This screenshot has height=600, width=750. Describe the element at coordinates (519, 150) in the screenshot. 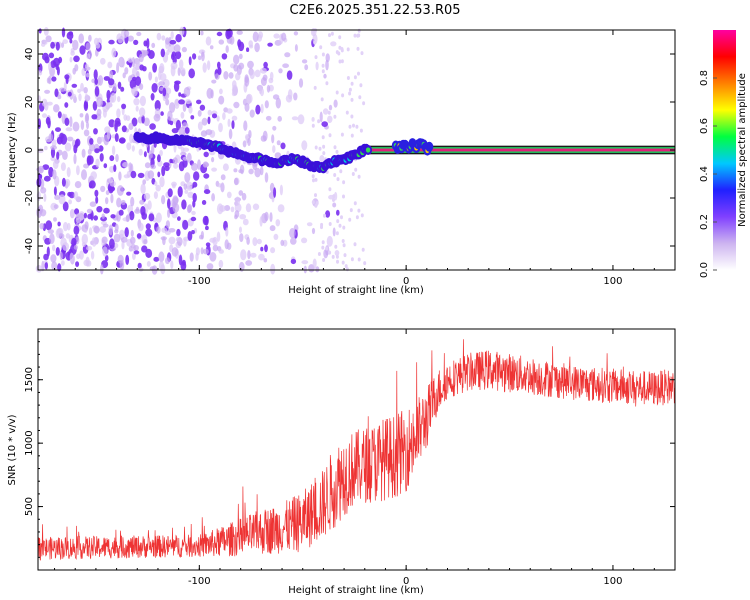

I see `carrier-band-core` at that location.